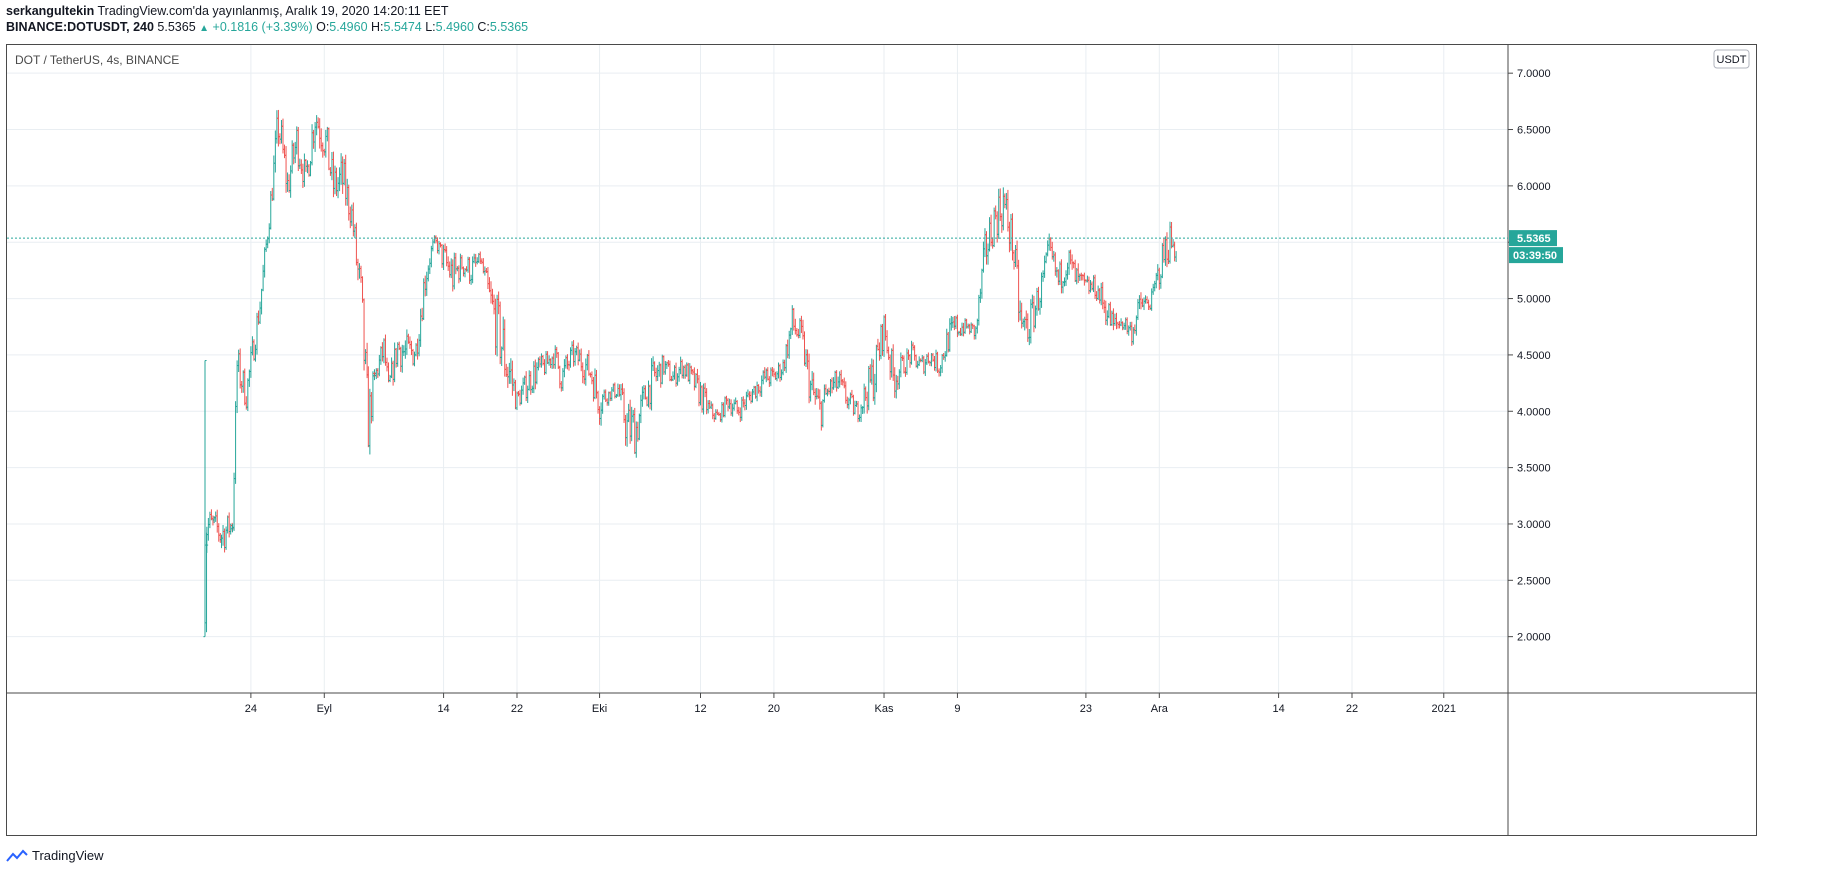 Image resolution: width=1828 pixels, height=873 pixels. Describe the element at coordinates (324, 709) in the screenshot. I see `x-tick-label: Eyl` at that location.